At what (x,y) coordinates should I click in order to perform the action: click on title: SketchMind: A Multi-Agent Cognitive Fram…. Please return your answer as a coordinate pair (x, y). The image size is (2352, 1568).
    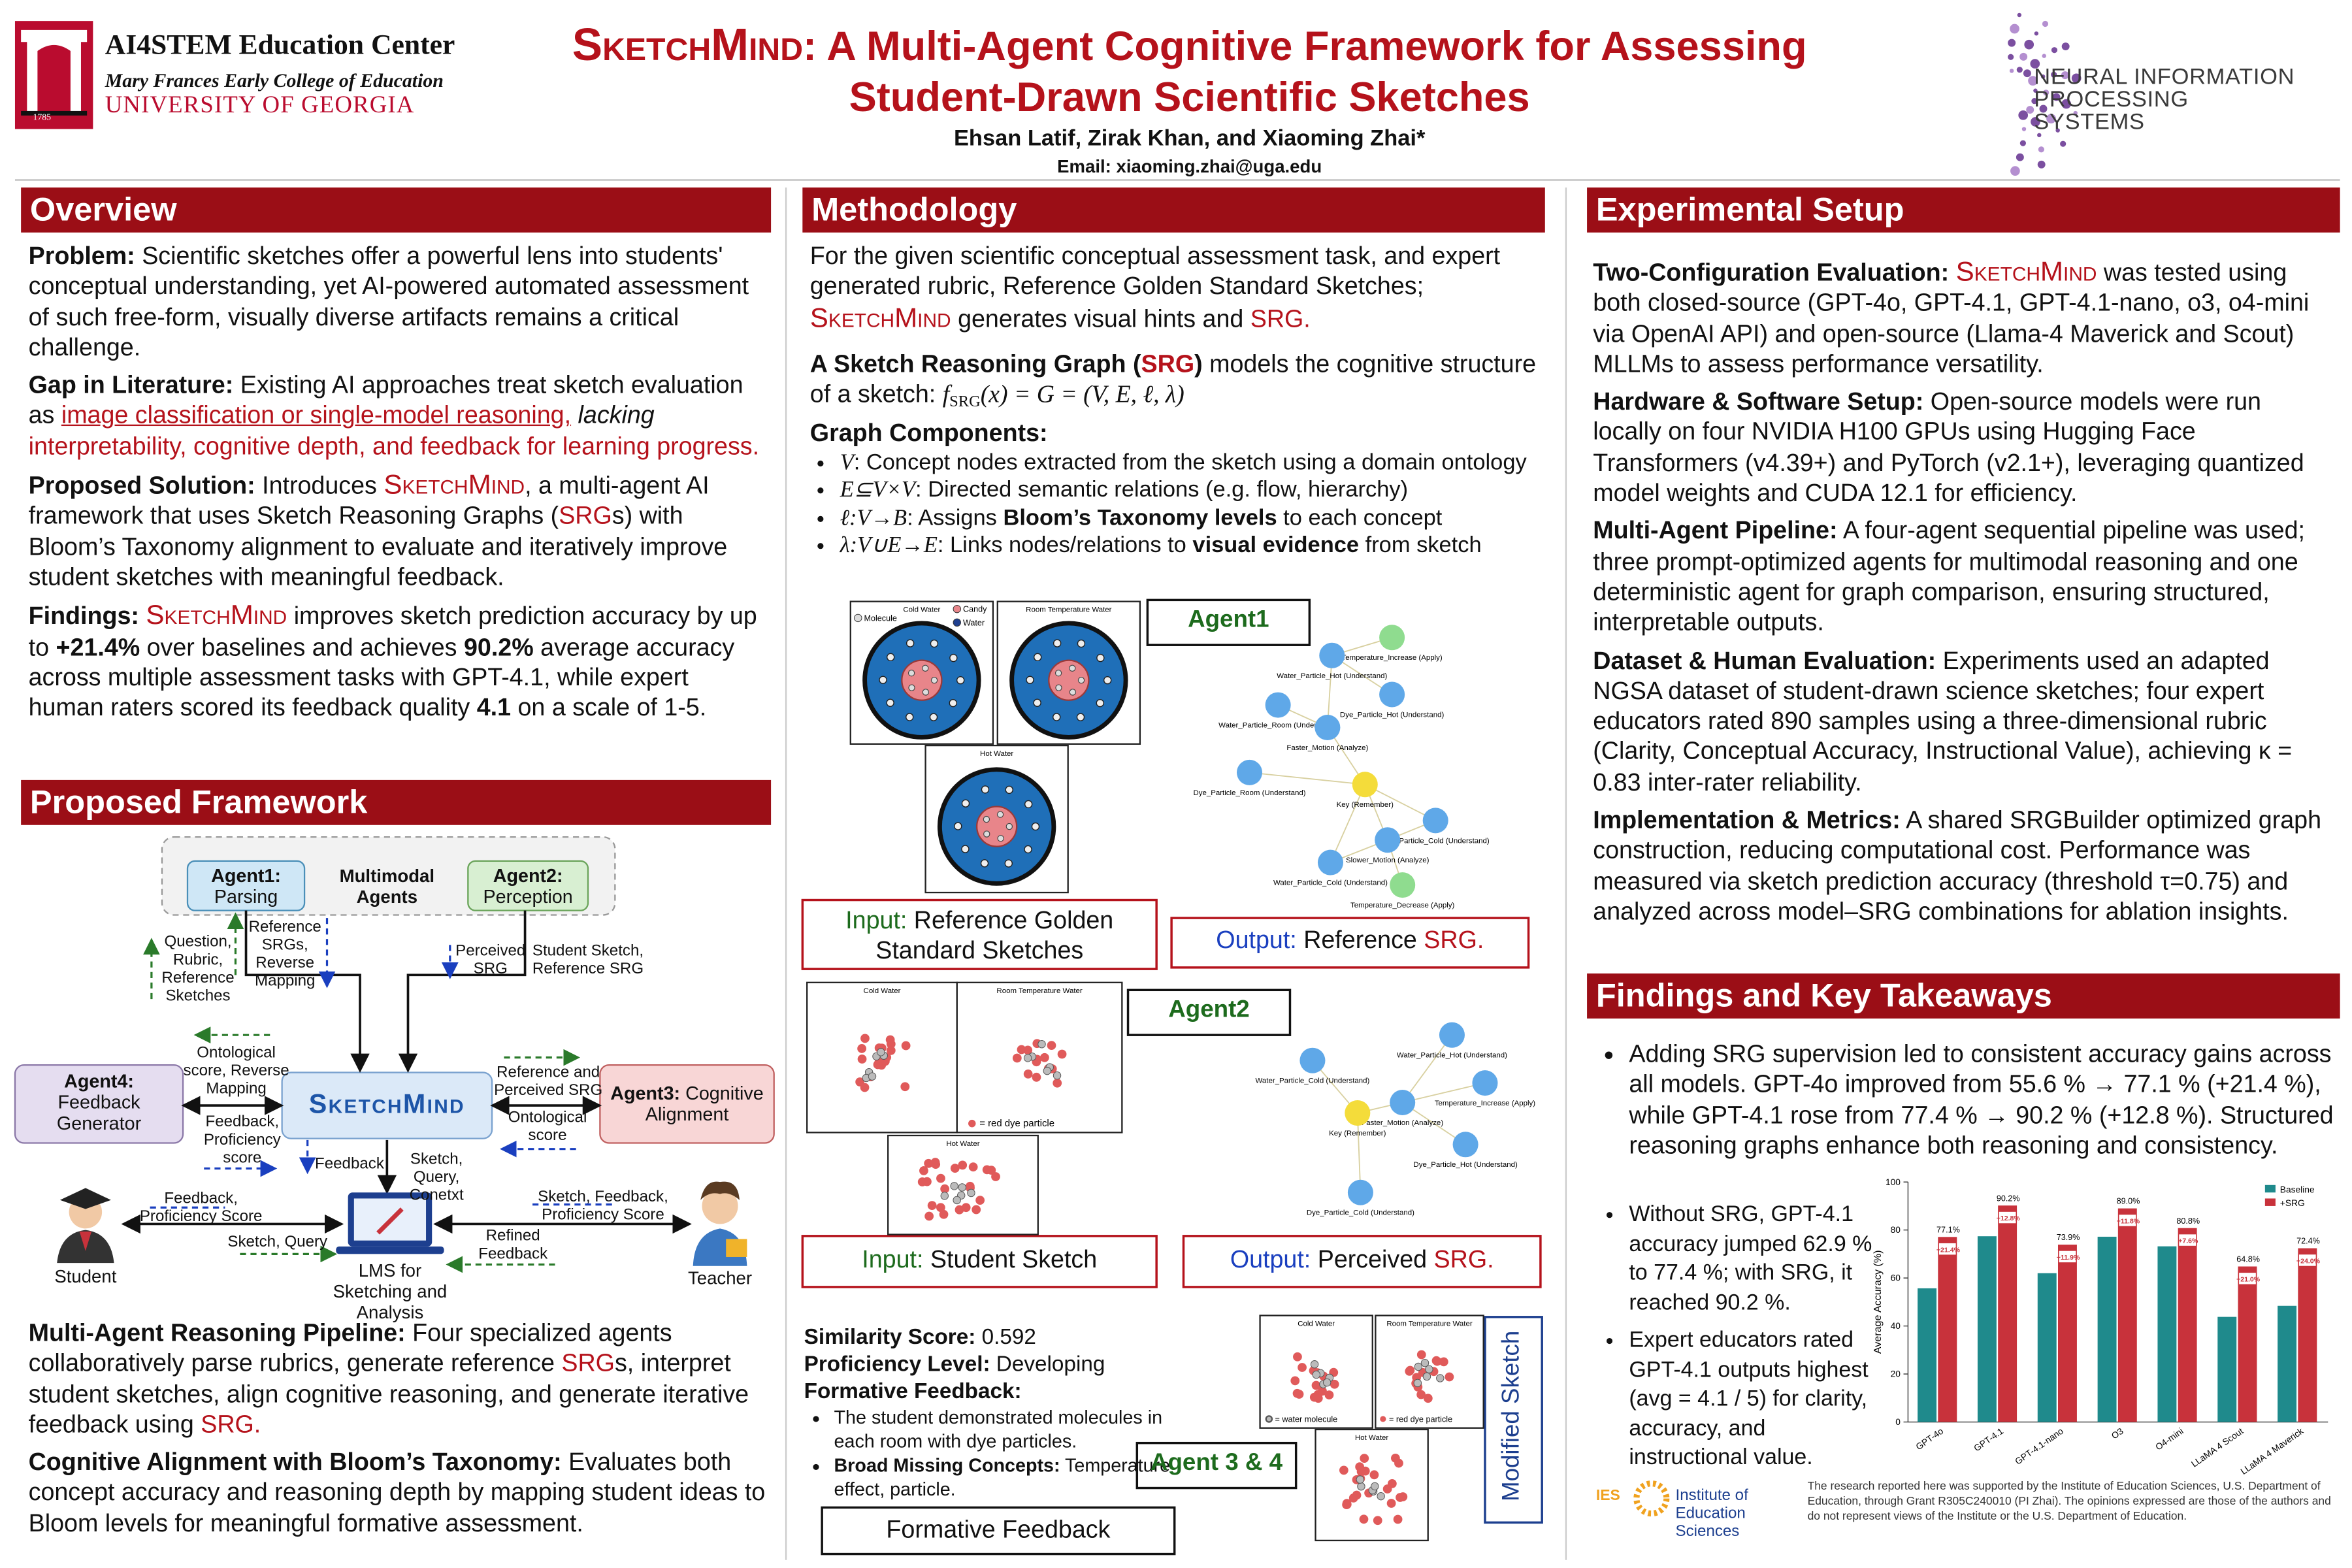
    Looking at the image, I should click on (1190, 72).